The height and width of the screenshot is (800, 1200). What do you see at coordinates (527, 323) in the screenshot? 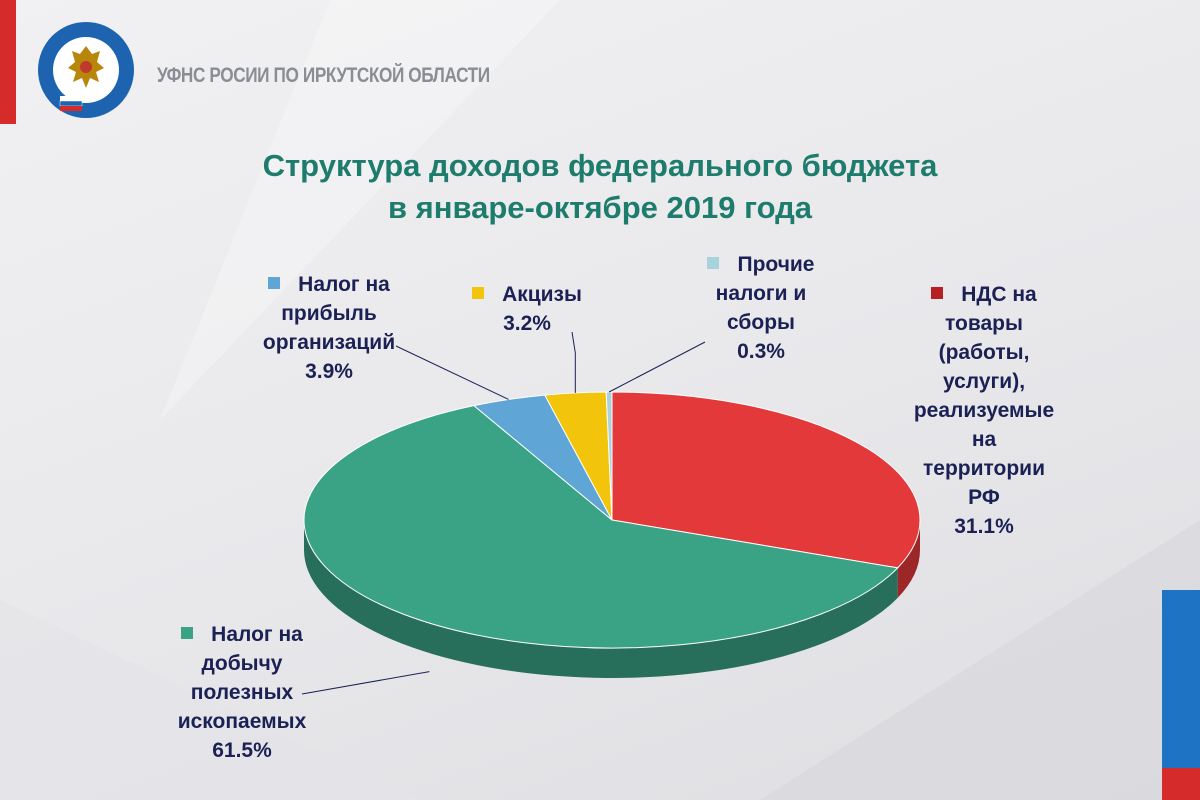
I see `value-label-excise: 3.2%` at bounding box center [527, 323].